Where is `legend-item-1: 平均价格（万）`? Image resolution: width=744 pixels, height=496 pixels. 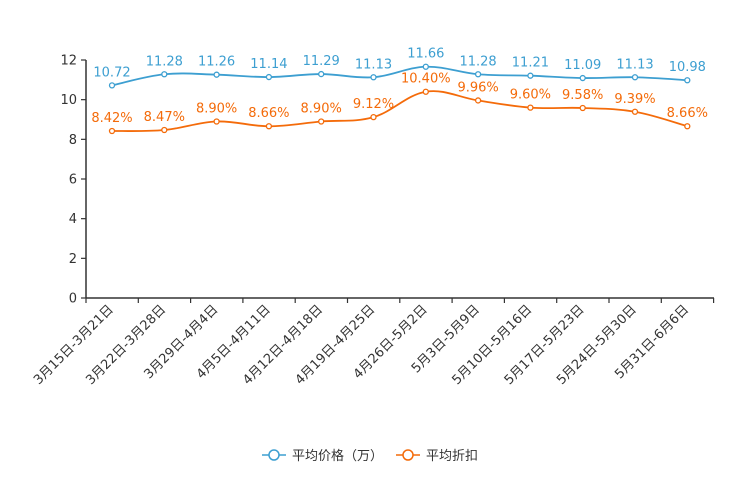 legend-item-1: 平均价格（万） is located at coordinates (322, 456).